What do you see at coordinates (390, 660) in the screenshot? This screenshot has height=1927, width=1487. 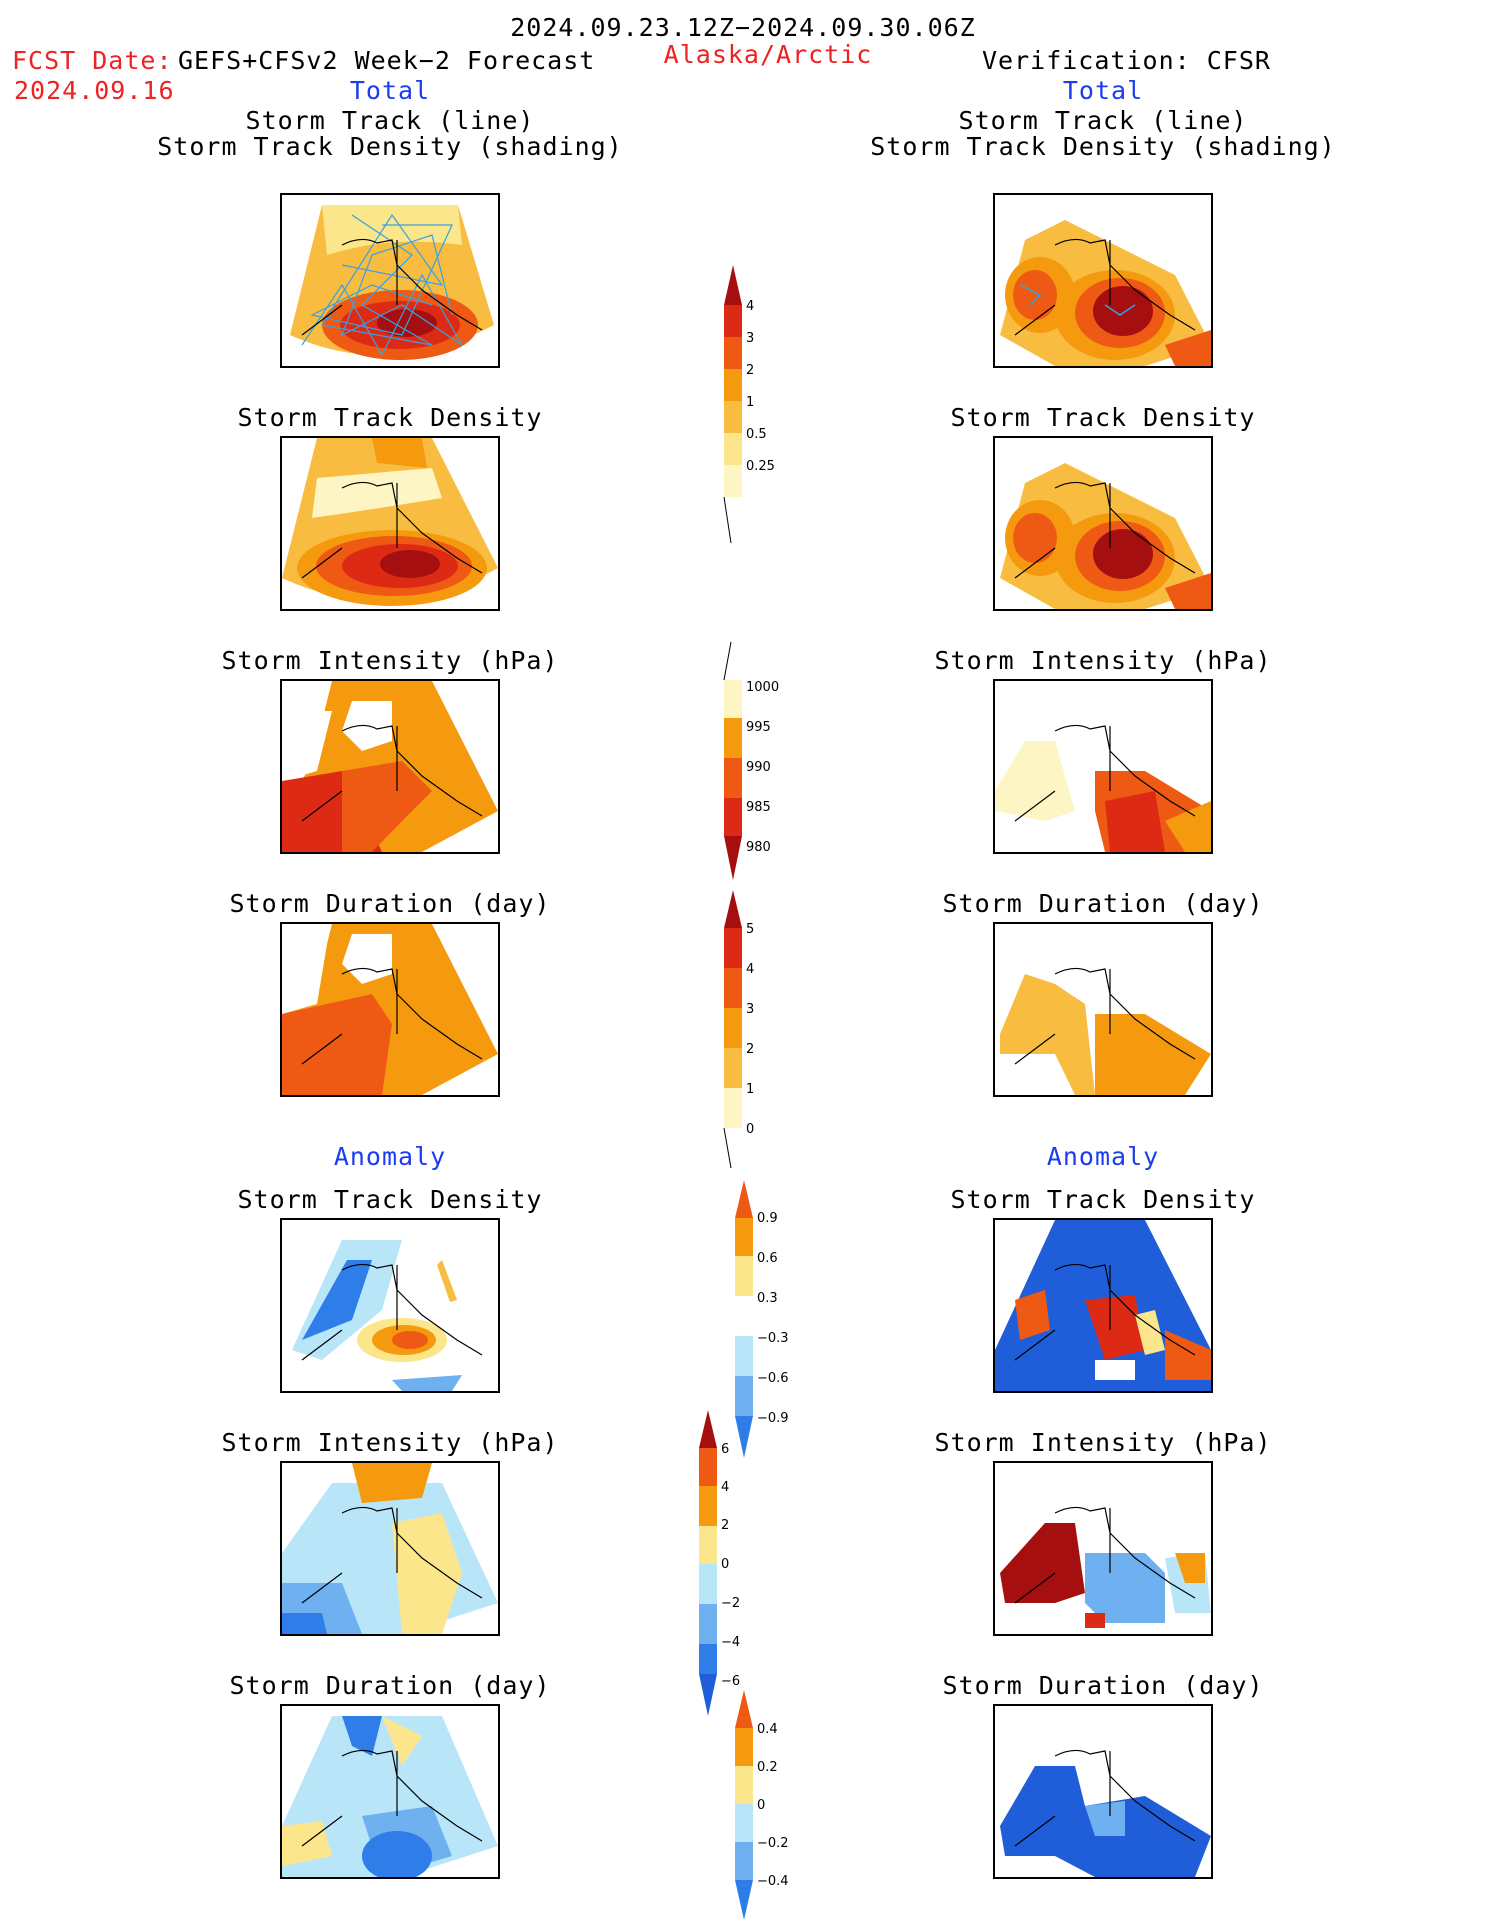 I see `title-intensity-left: Storm Intensity (hPa)` at bounding box center [390, 660].